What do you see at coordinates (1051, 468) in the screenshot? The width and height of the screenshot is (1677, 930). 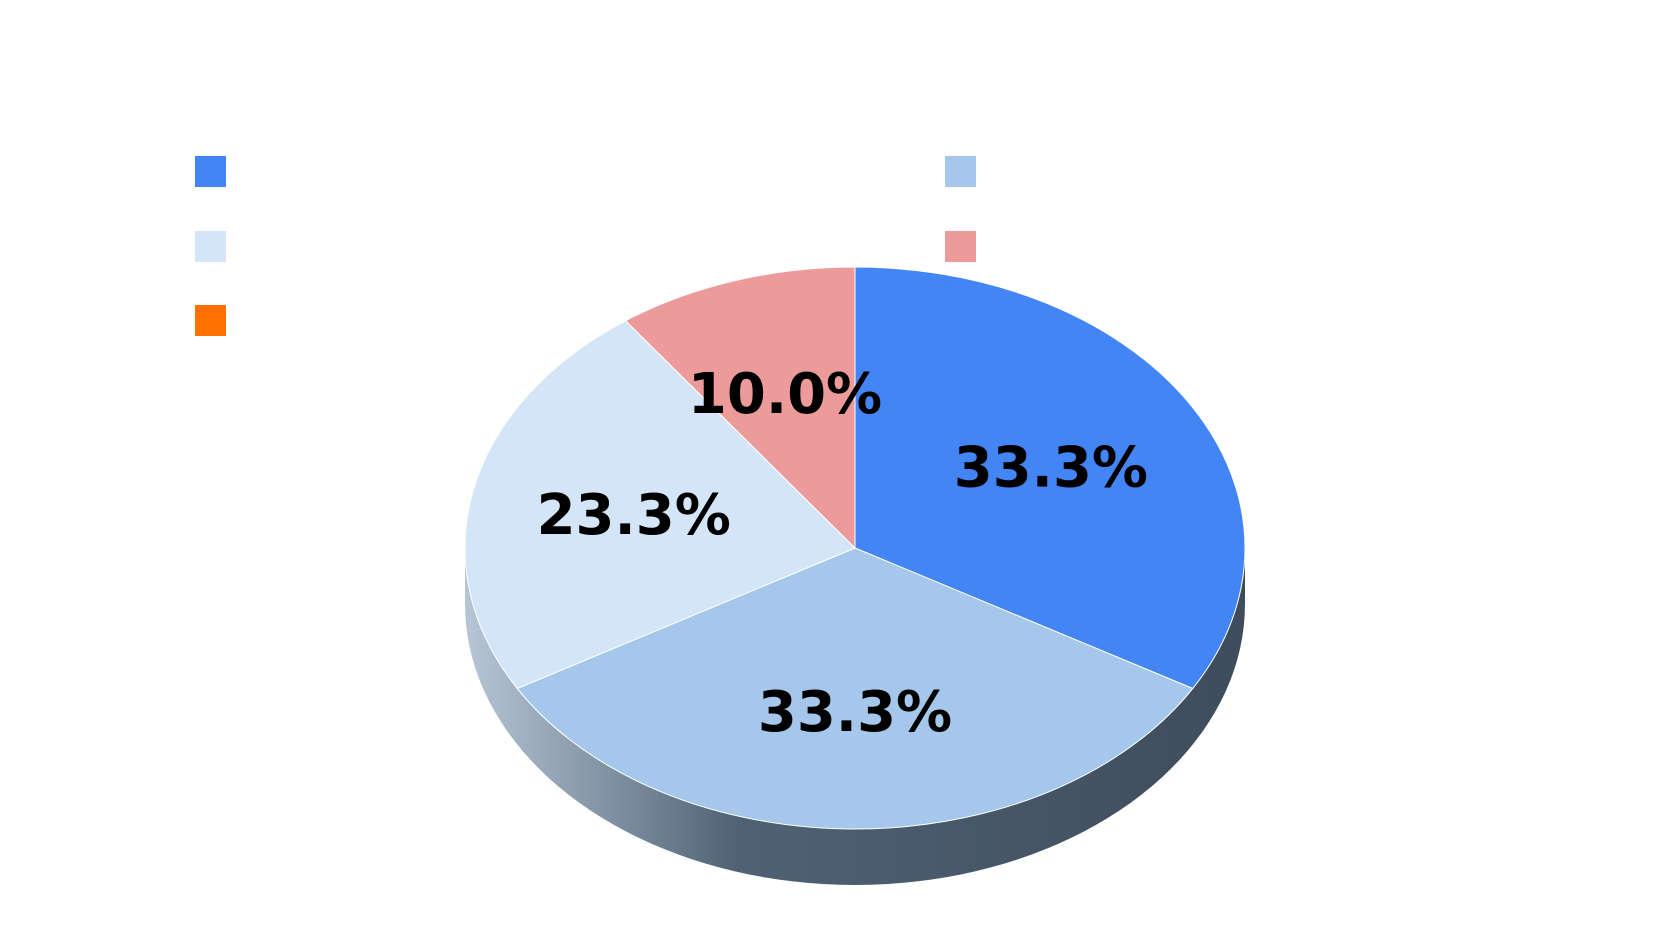 I see `pie-slice-1-label: 33.3%` at bounding box center [1051, 468].